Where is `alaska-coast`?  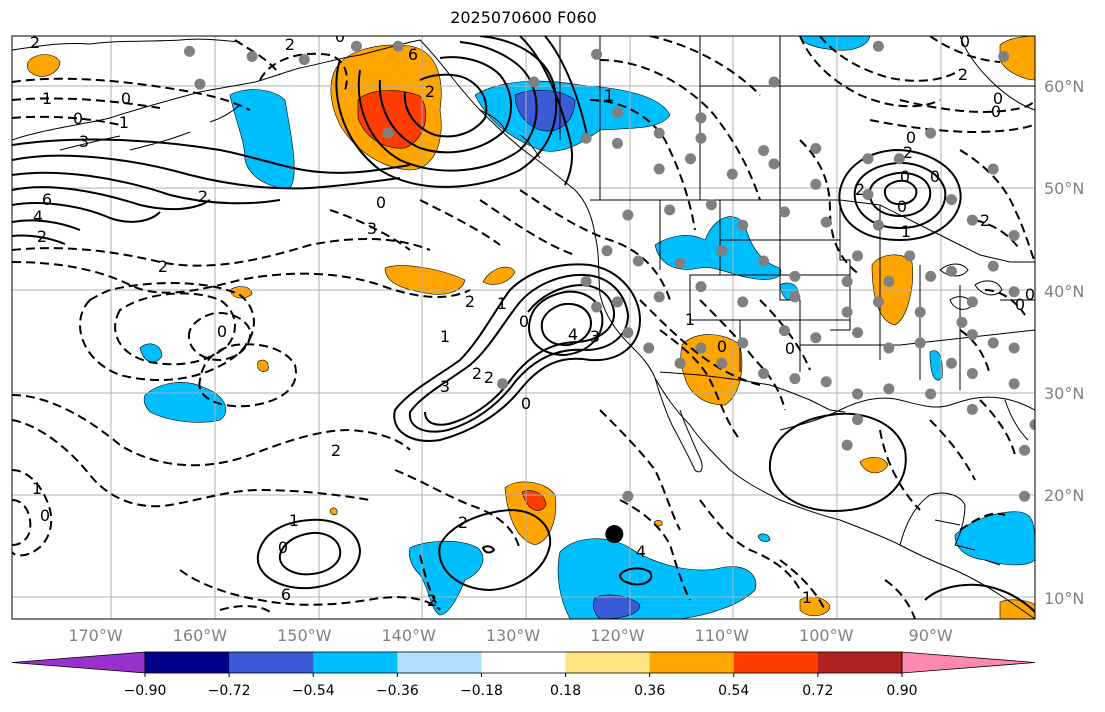
alaska-coast is located at coordinates (294, 115).